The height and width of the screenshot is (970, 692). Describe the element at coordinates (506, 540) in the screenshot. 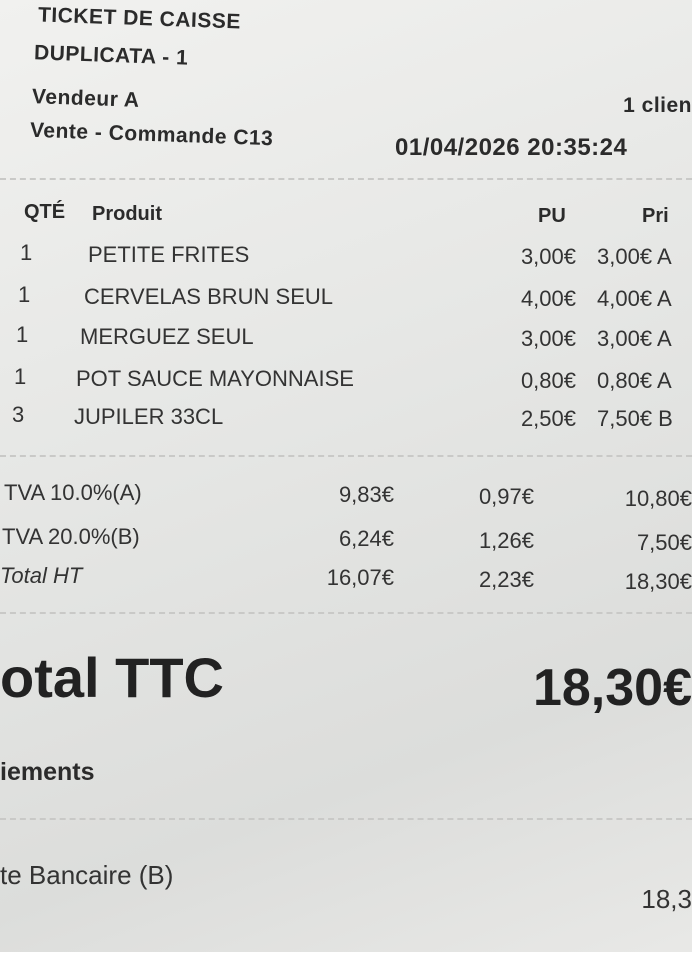

I see `tax-amount: 1,26€` at that location.